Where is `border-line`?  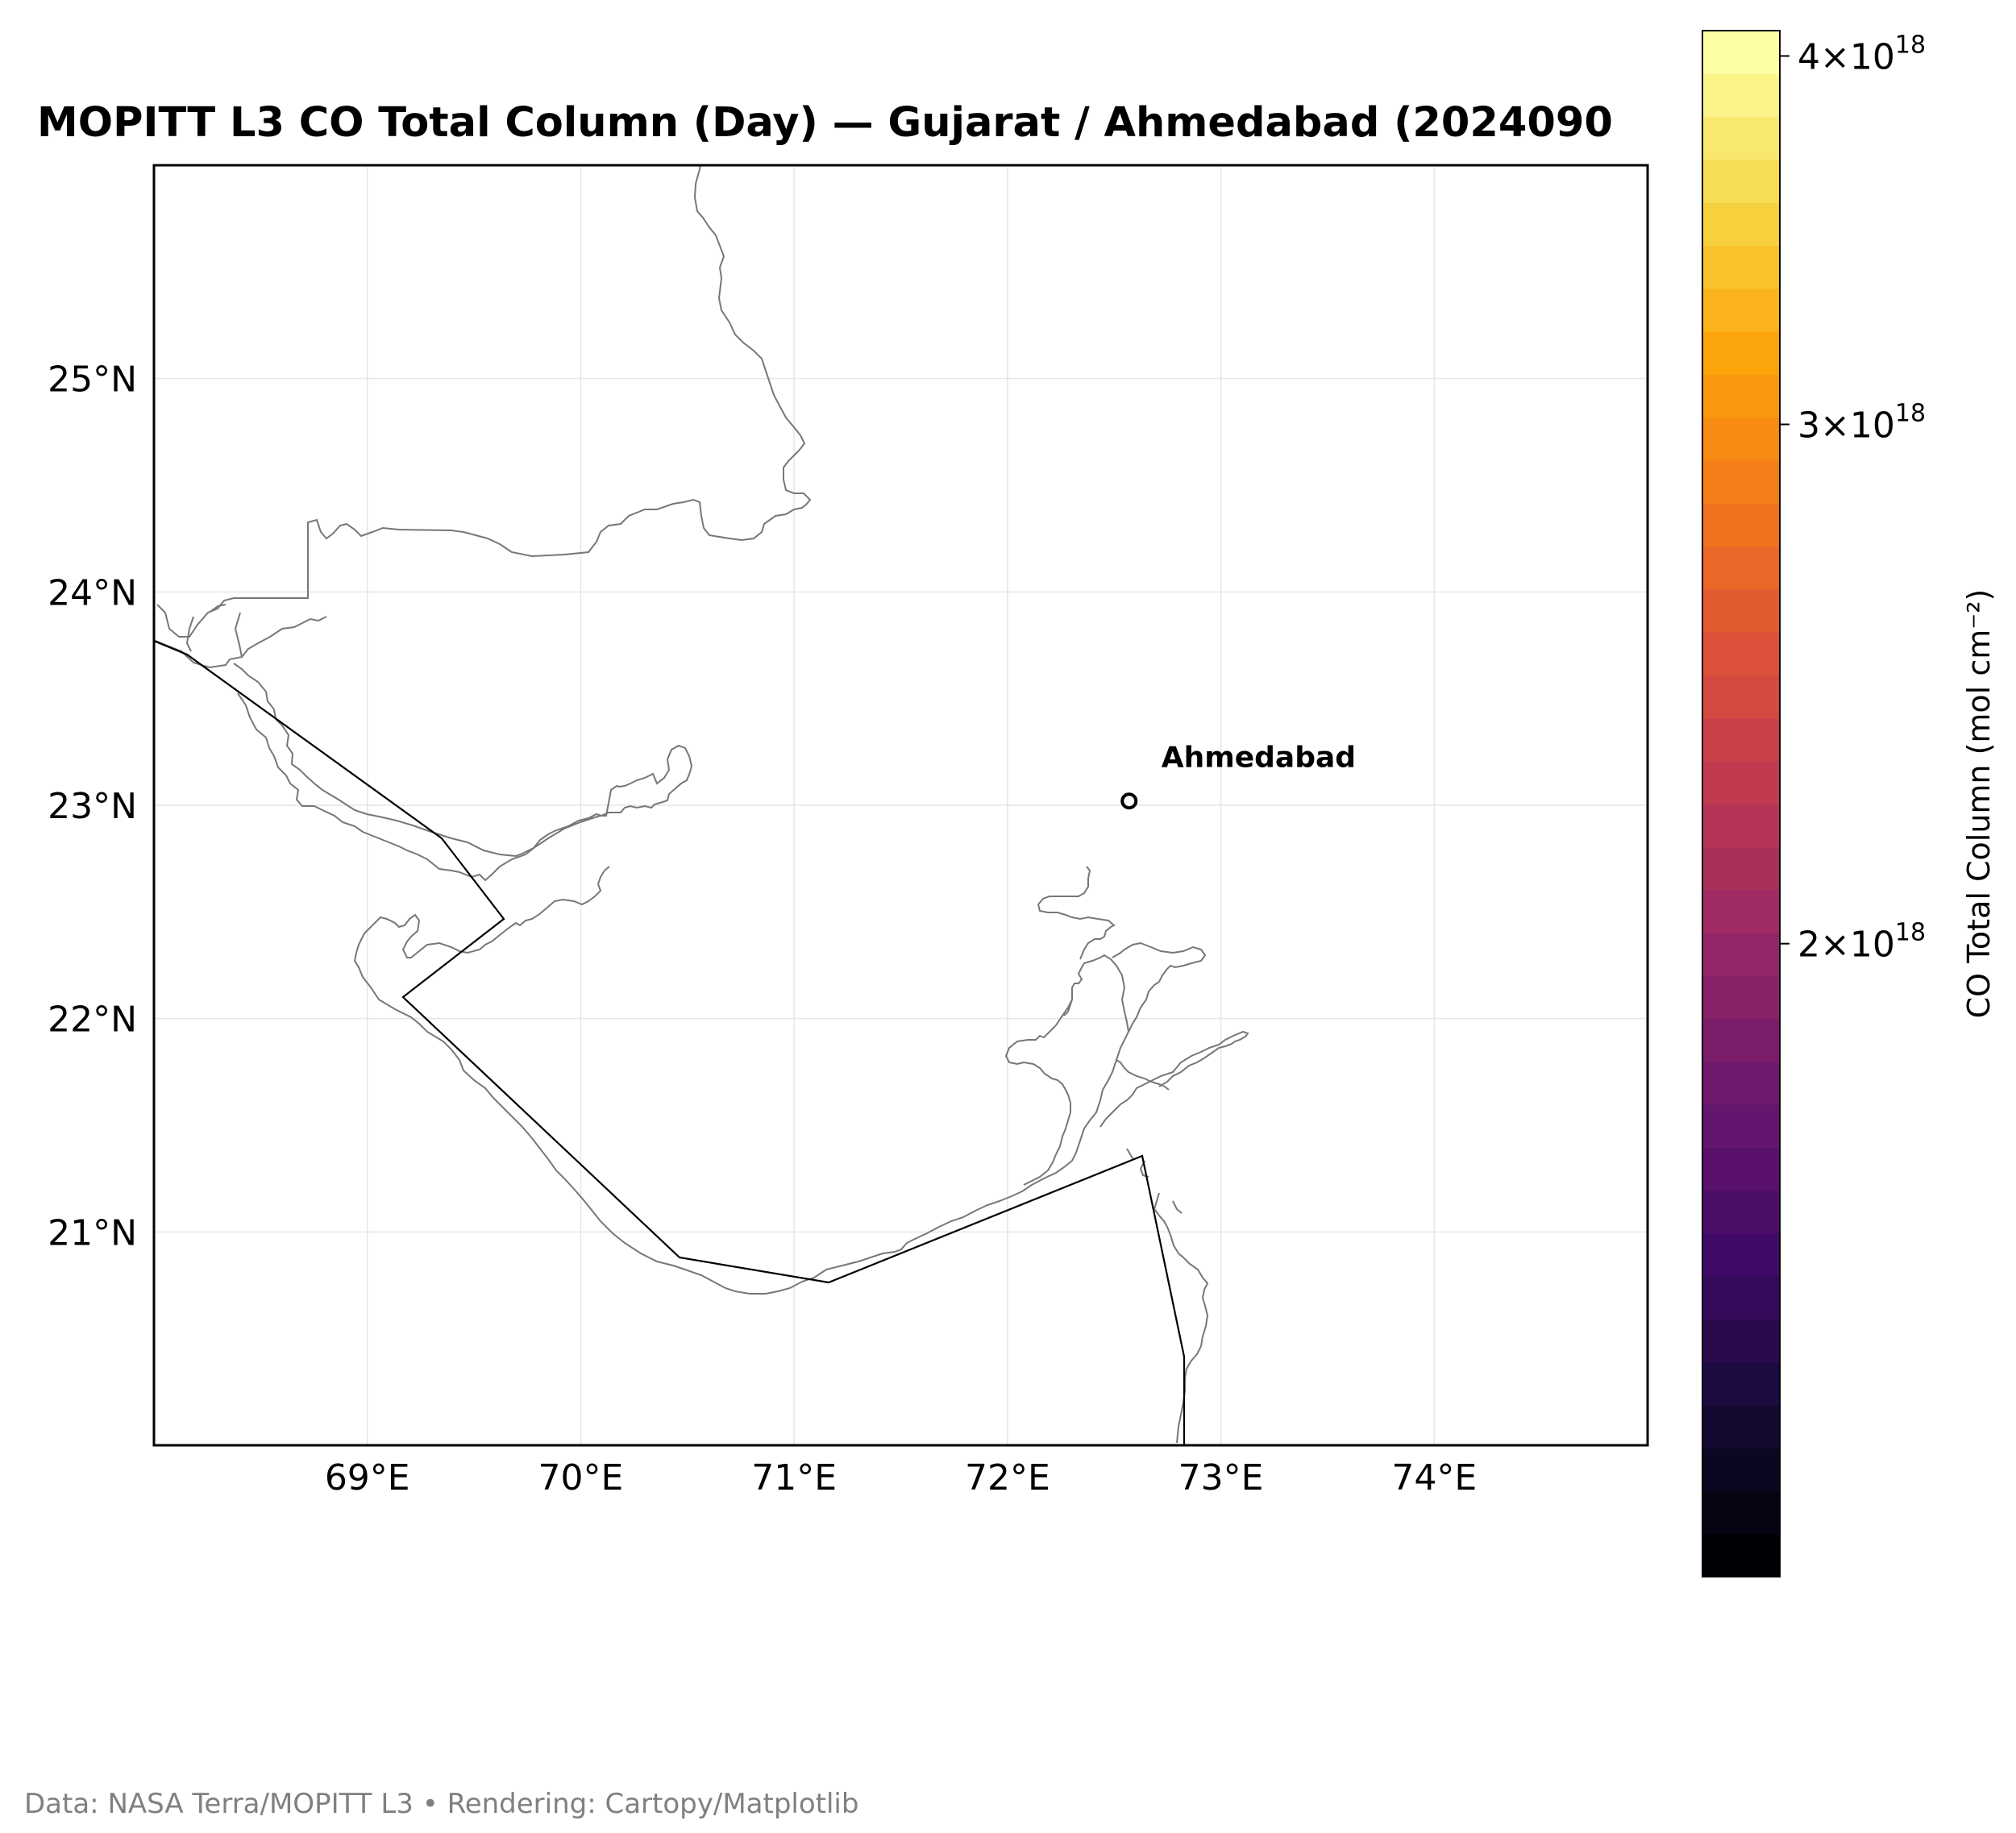
border-line is located at coordinates (484, 402).